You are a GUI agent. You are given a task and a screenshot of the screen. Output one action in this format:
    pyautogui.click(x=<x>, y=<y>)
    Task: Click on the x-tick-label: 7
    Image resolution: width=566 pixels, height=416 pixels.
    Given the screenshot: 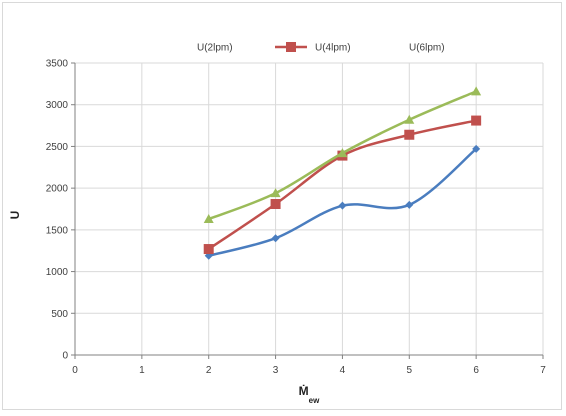 What is the action you would take?
    pyautogui.click(x=543, y=370)
    